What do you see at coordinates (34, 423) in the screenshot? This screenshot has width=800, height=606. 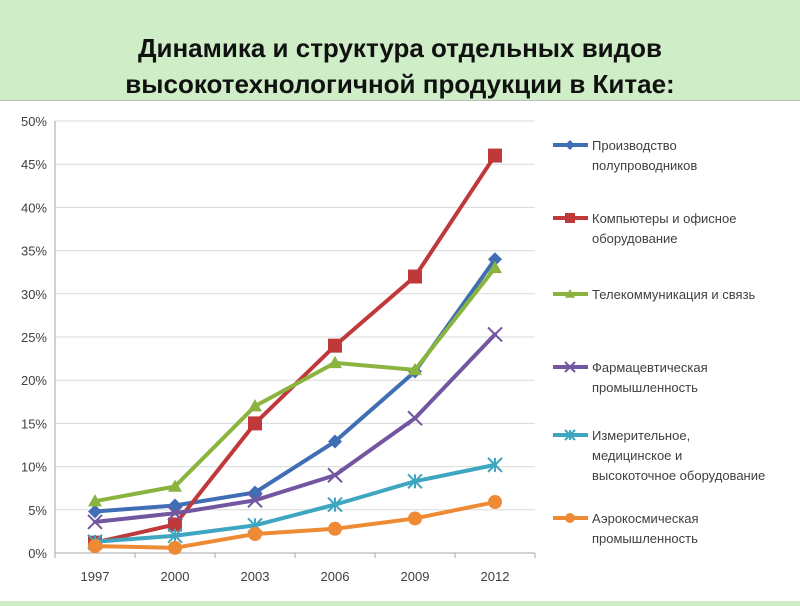 I see `y-tick-label: 15%` at bounding box center [34, 423].